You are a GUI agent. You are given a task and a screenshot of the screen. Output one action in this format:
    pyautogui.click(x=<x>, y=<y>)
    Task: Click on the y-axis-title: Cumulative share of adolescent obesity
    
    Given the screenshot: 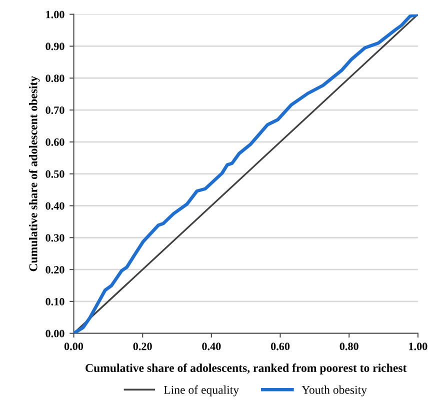 What is the action you would take?
    pyautogui.click(x=34, y=174)
    